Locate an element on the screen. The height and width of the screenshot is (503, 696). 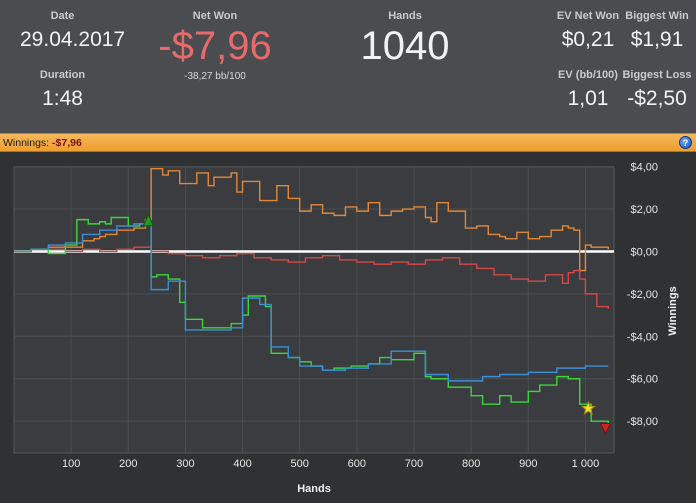
x-axis-title: Hands is located at coordinates (314, 489).